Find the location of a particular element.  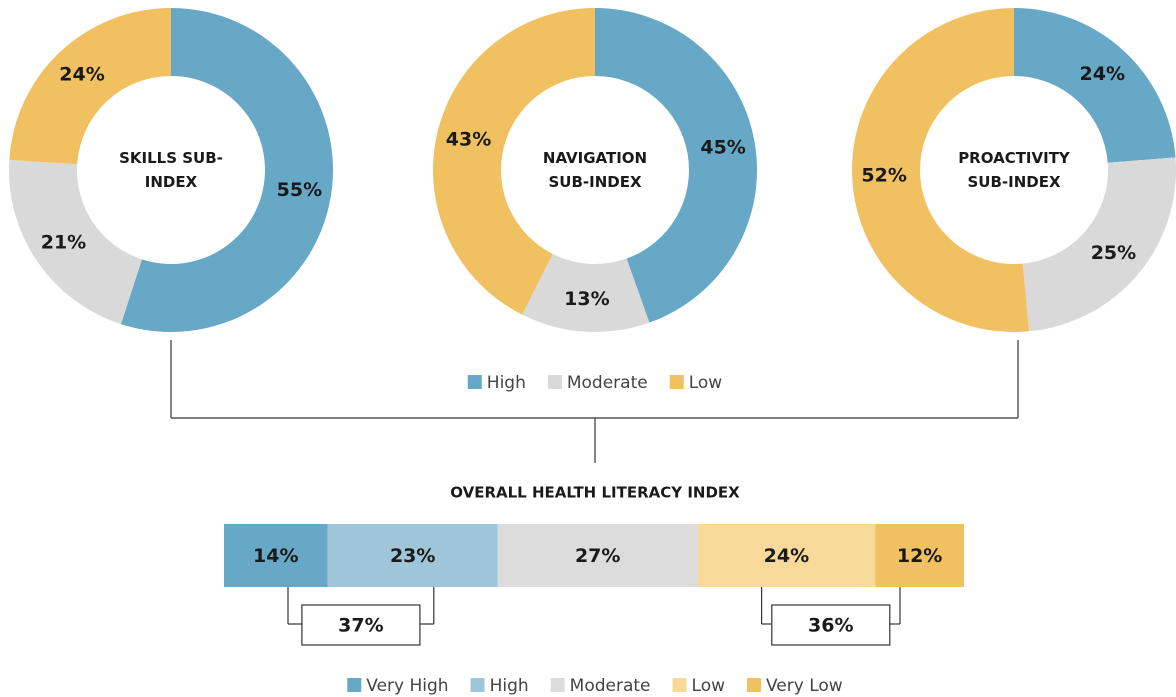

value-label: 43% is located at coordinates (468, 139).